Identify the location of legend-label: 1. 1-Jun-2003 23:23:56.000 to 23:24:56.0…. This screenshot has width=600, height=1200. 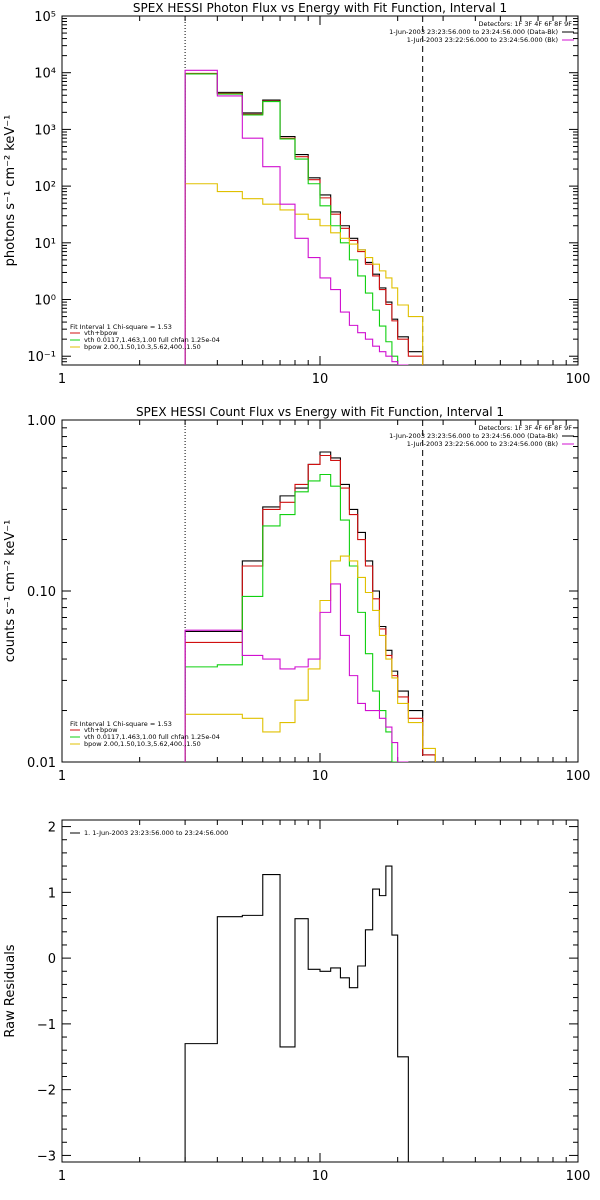
(156, 833).